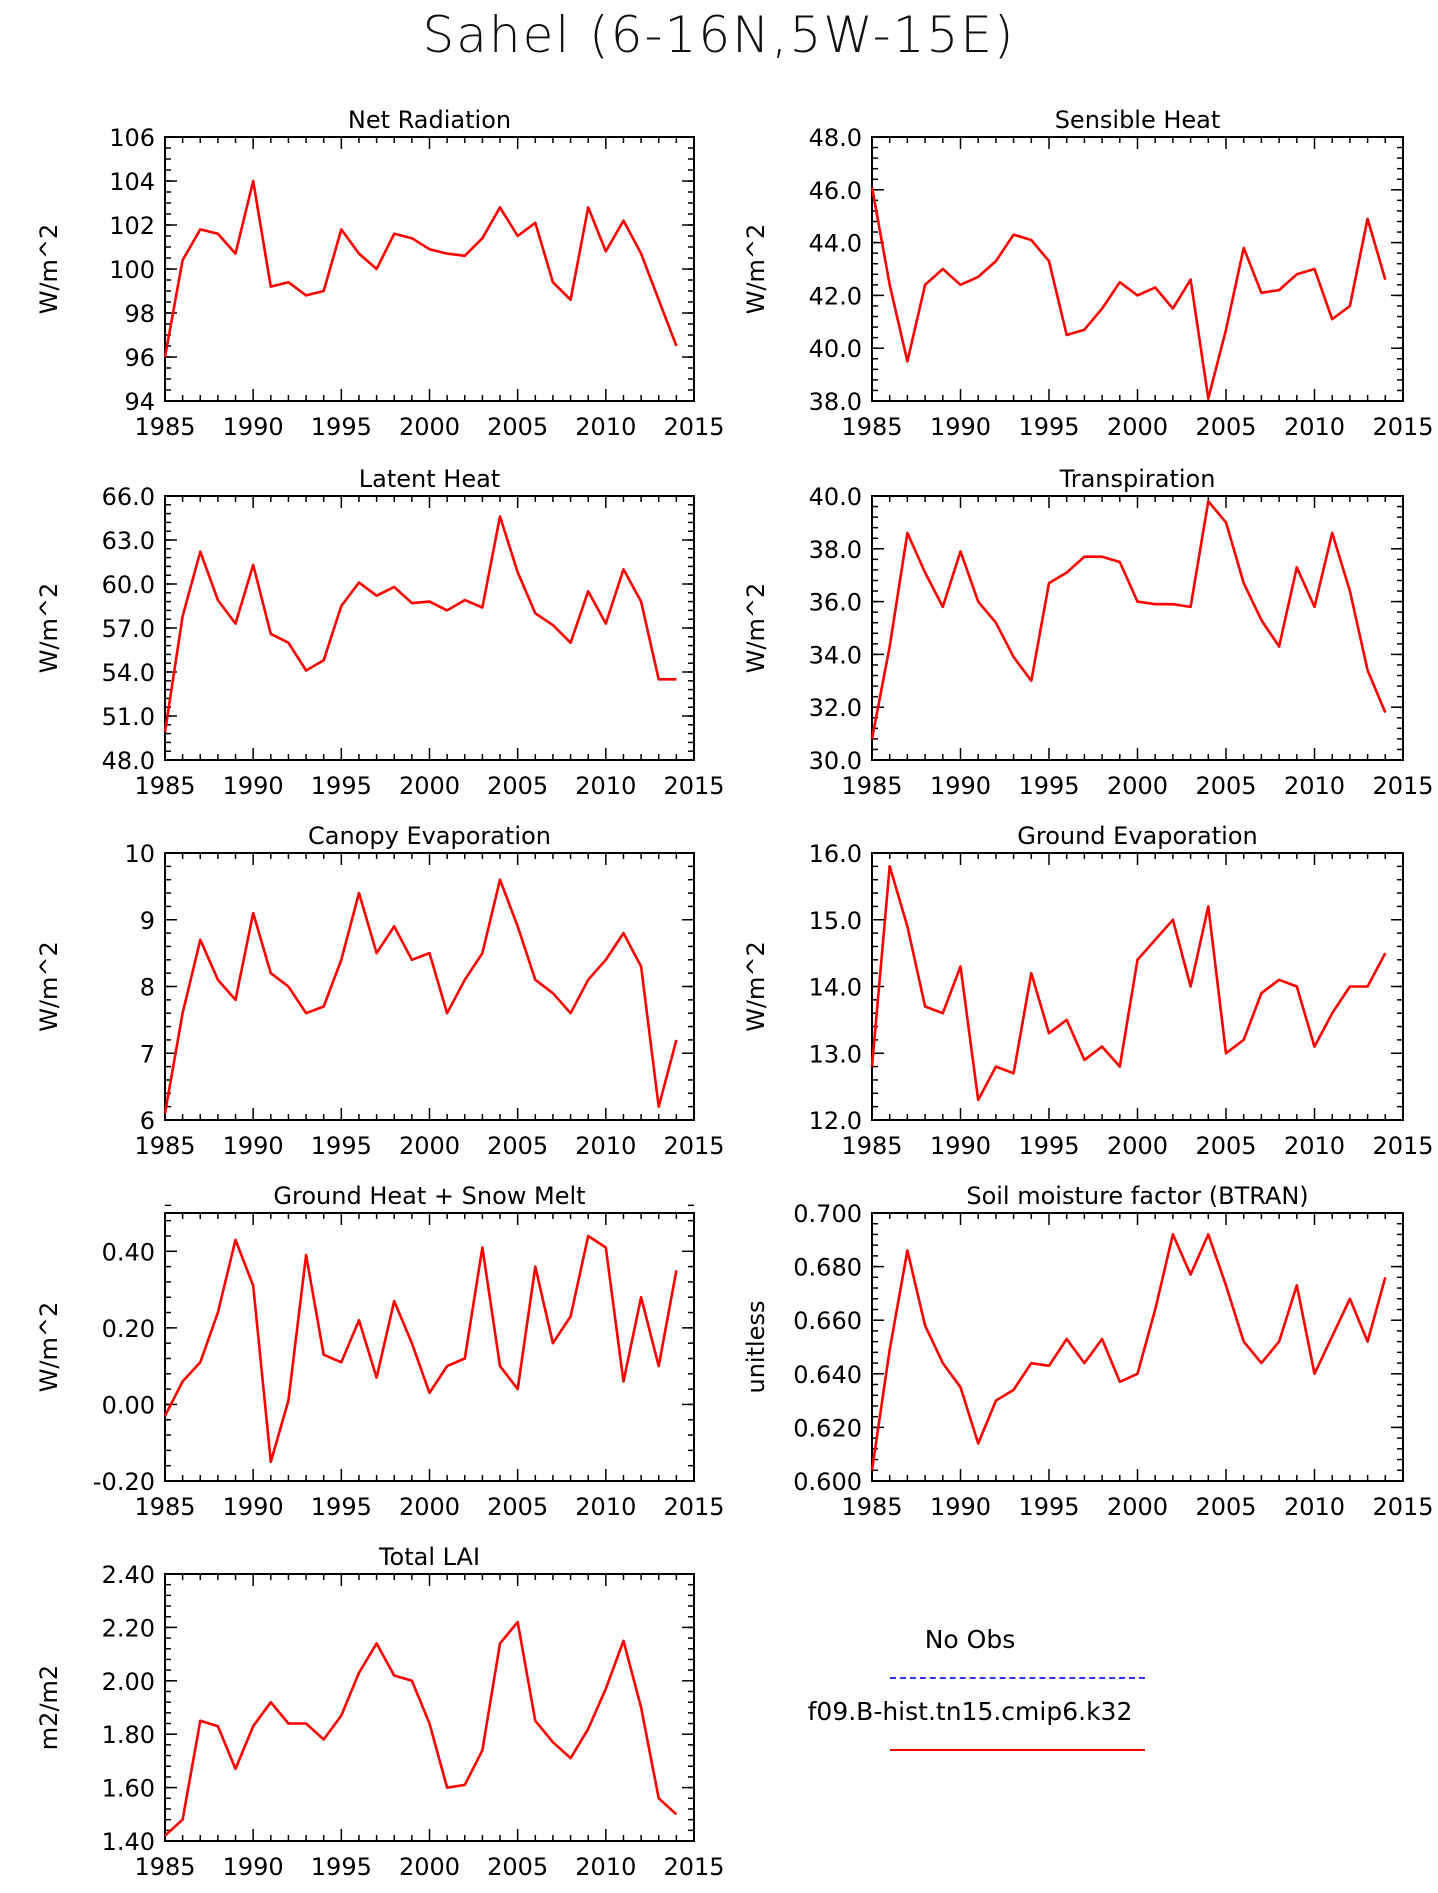  Describe the element at coordinates (132, 138) in the screenshot. I see `y-tick-label: 106` at that location.